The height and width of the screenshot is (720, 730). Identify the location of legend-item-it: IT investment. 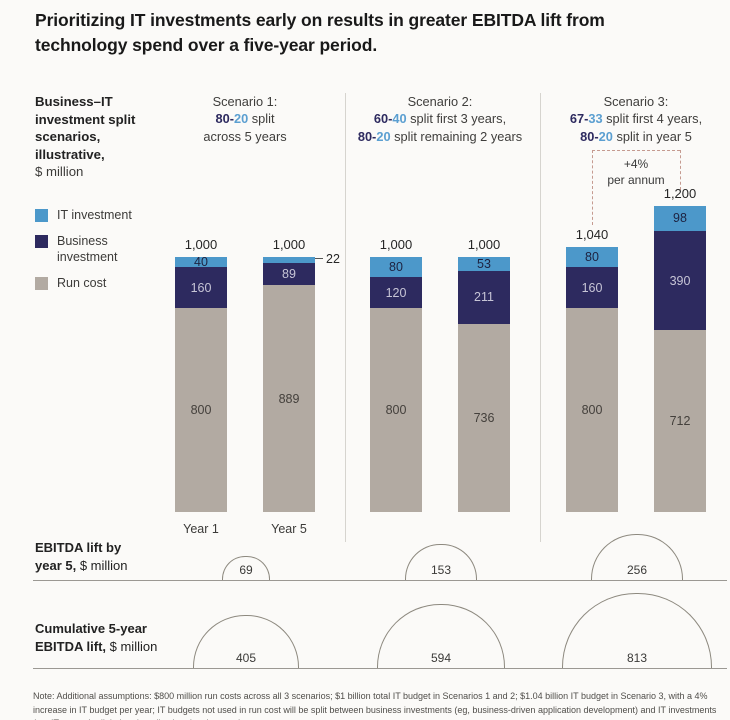
(101, 215).